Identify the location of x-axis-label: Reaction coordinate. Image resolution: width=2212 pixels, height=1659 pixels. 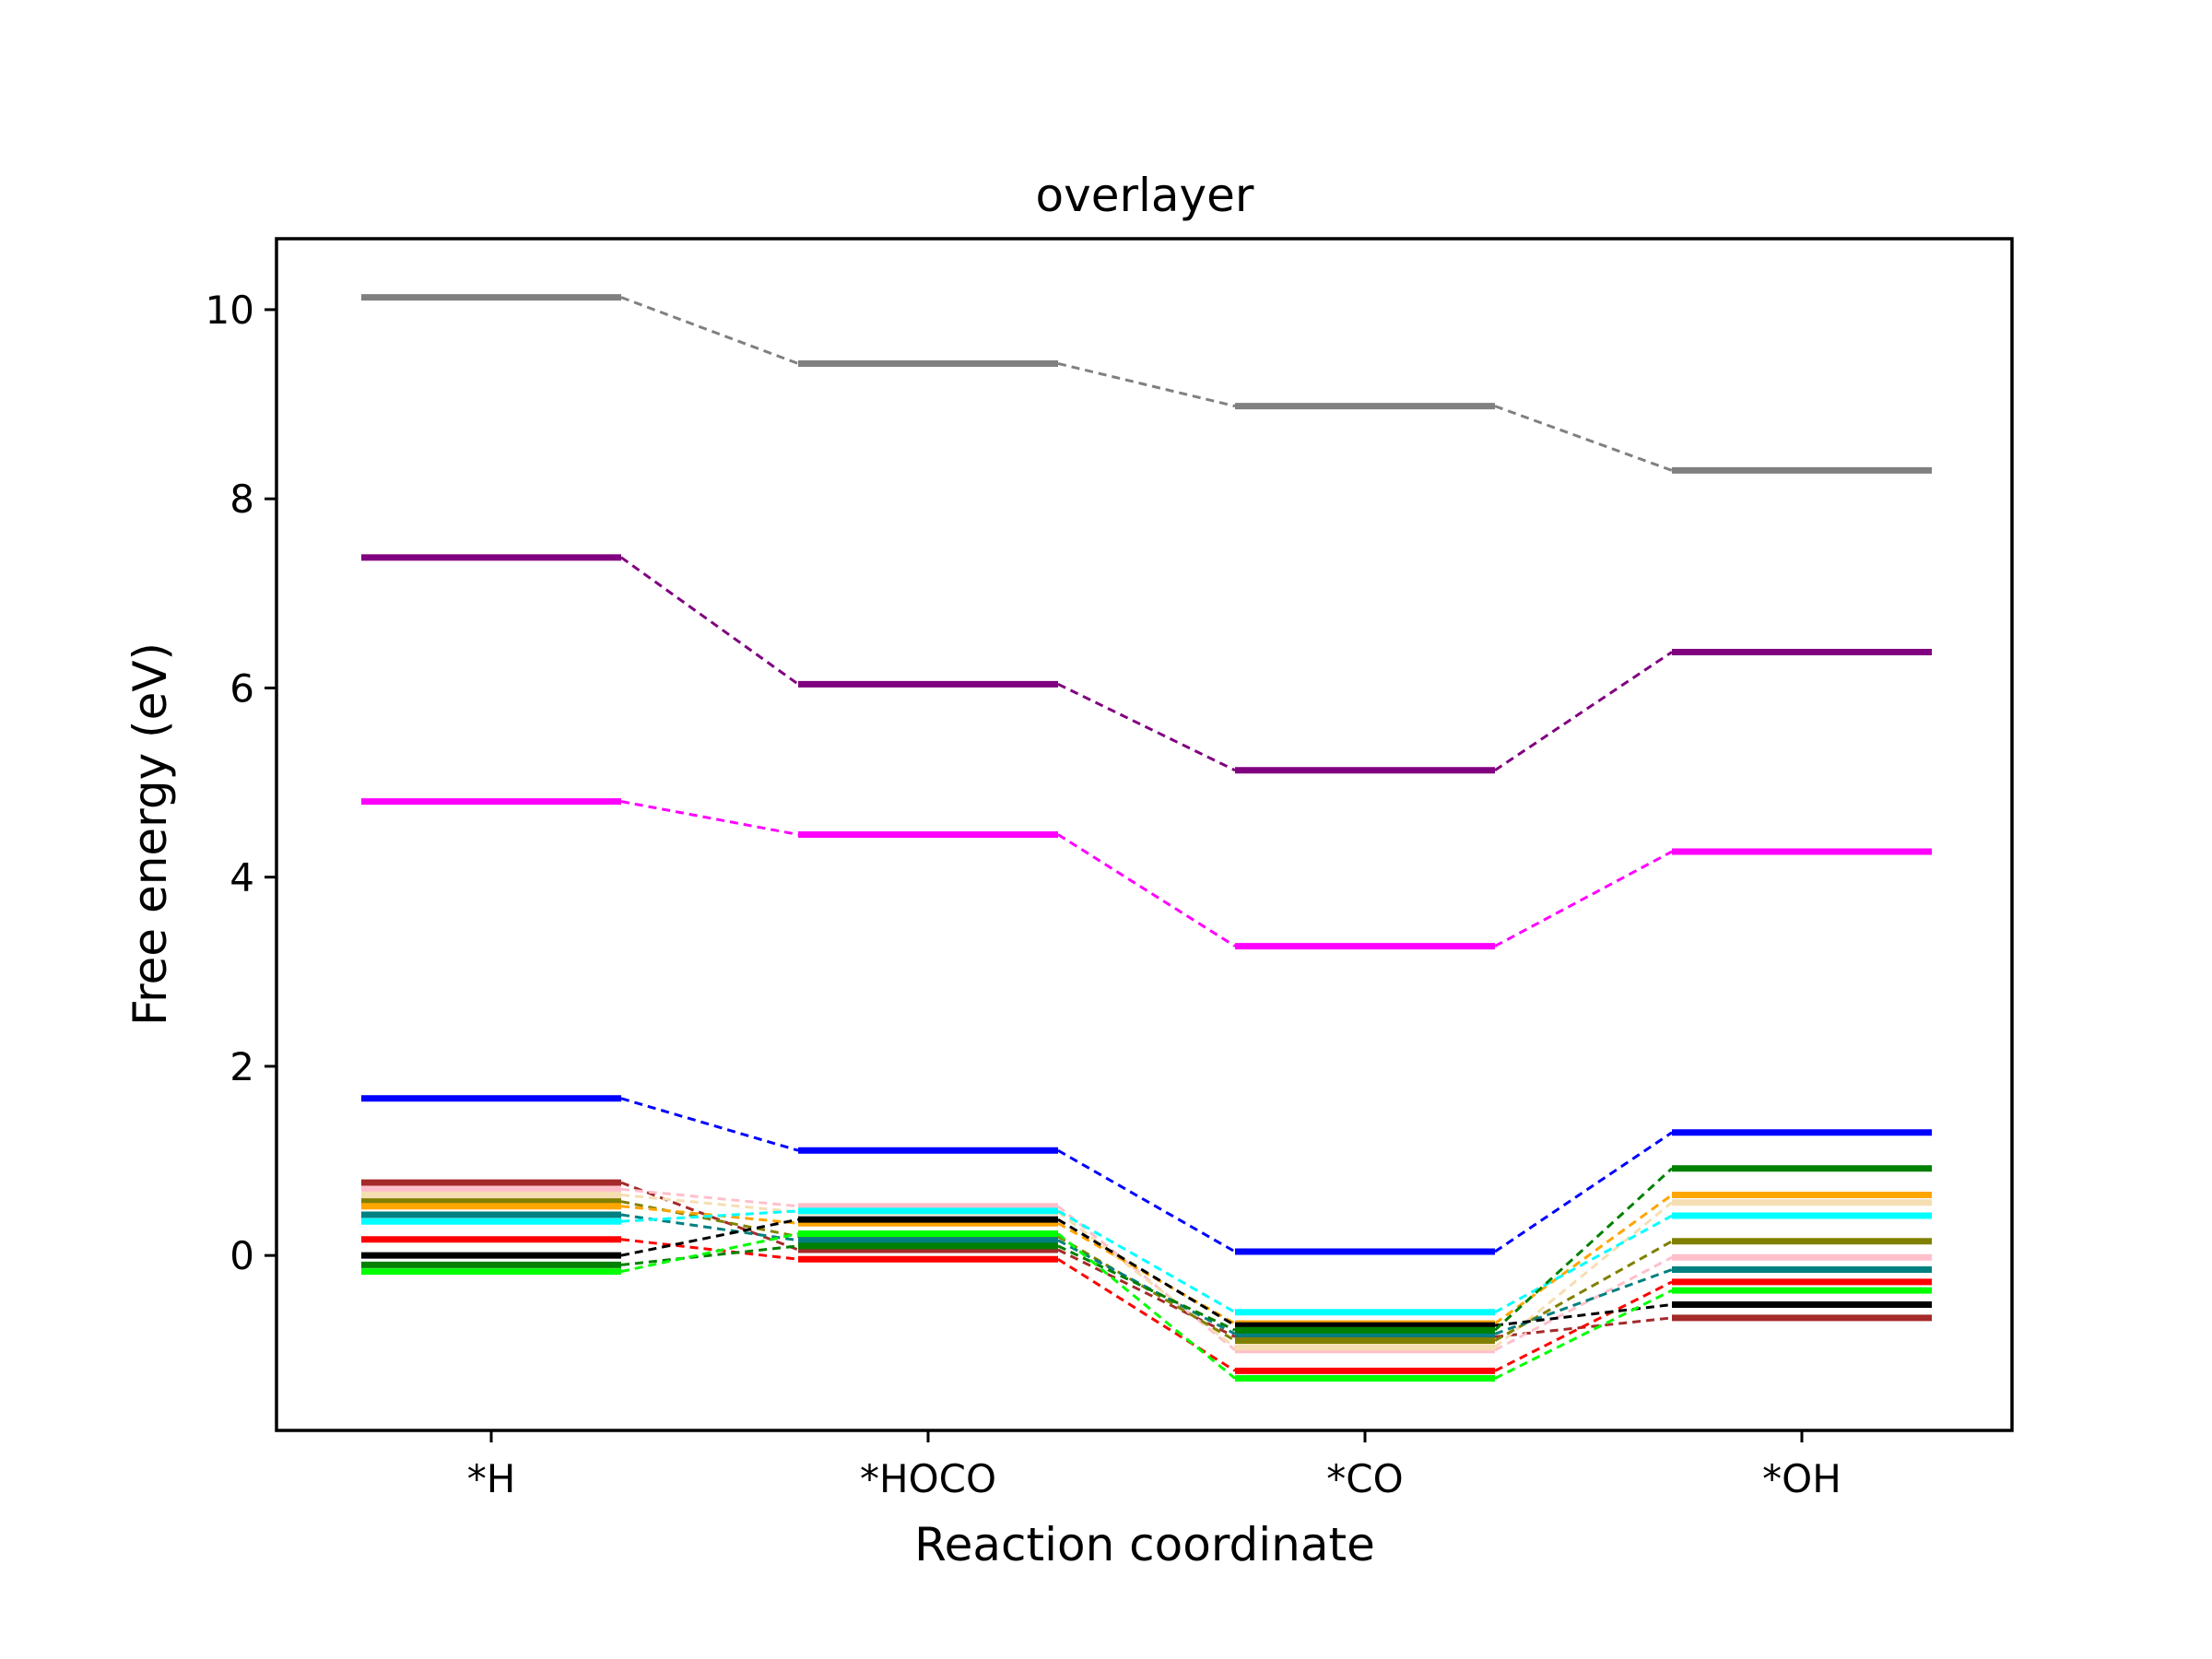
(1144, 1544).